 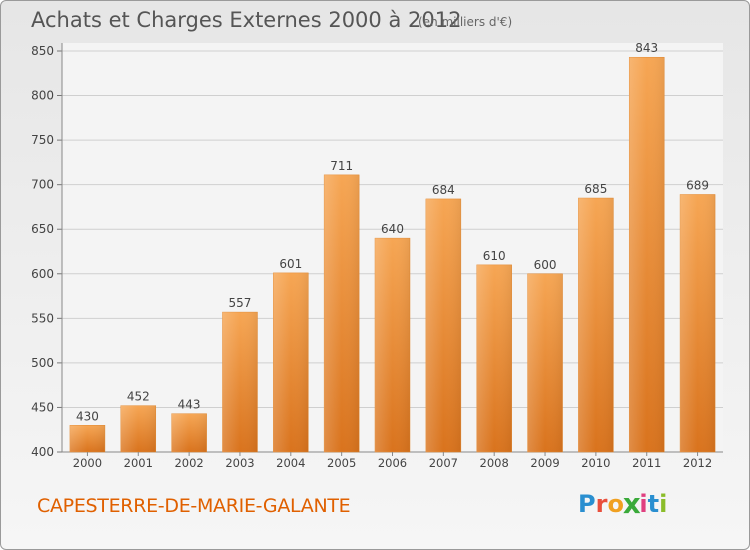 What do you see at coordinates (87, 463) in the screenshot?
I see `x-tick-label: 2000` at bounding box center [87, 463].